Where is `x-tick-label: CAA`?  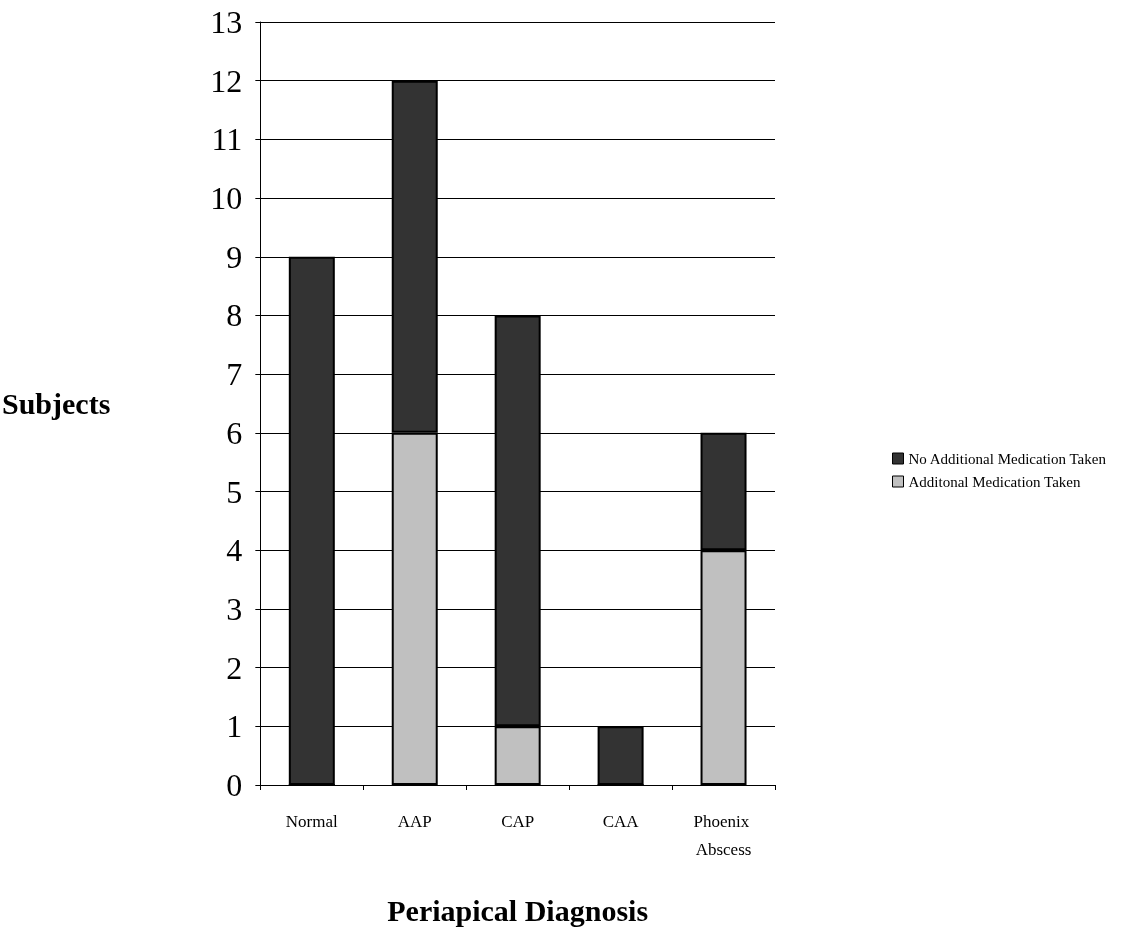
x-tick-label: CAA is located at coordinates (621, 821).